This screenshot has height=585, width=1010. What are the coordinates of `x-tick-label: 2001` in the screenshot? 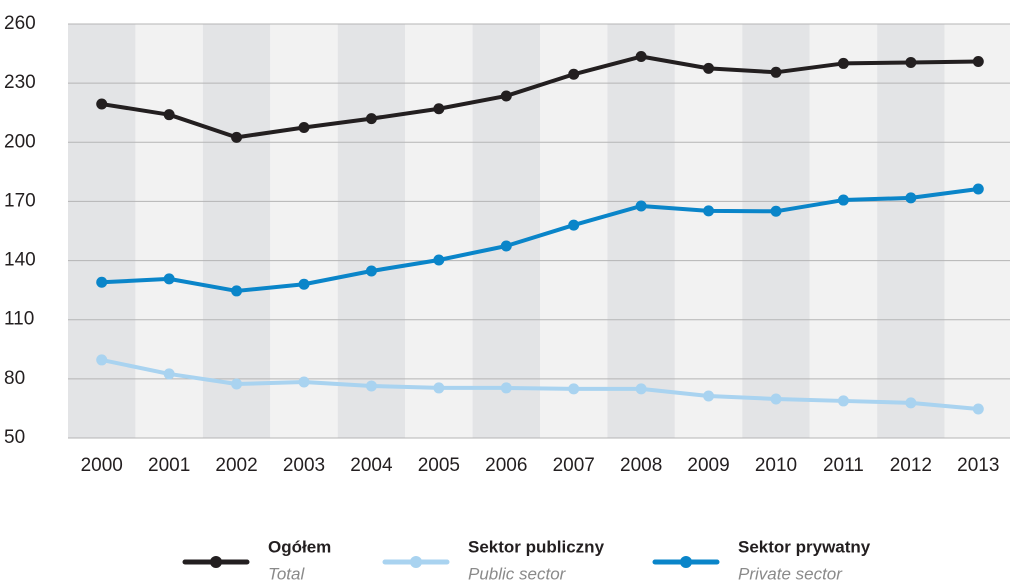 It's located at (169, 465).